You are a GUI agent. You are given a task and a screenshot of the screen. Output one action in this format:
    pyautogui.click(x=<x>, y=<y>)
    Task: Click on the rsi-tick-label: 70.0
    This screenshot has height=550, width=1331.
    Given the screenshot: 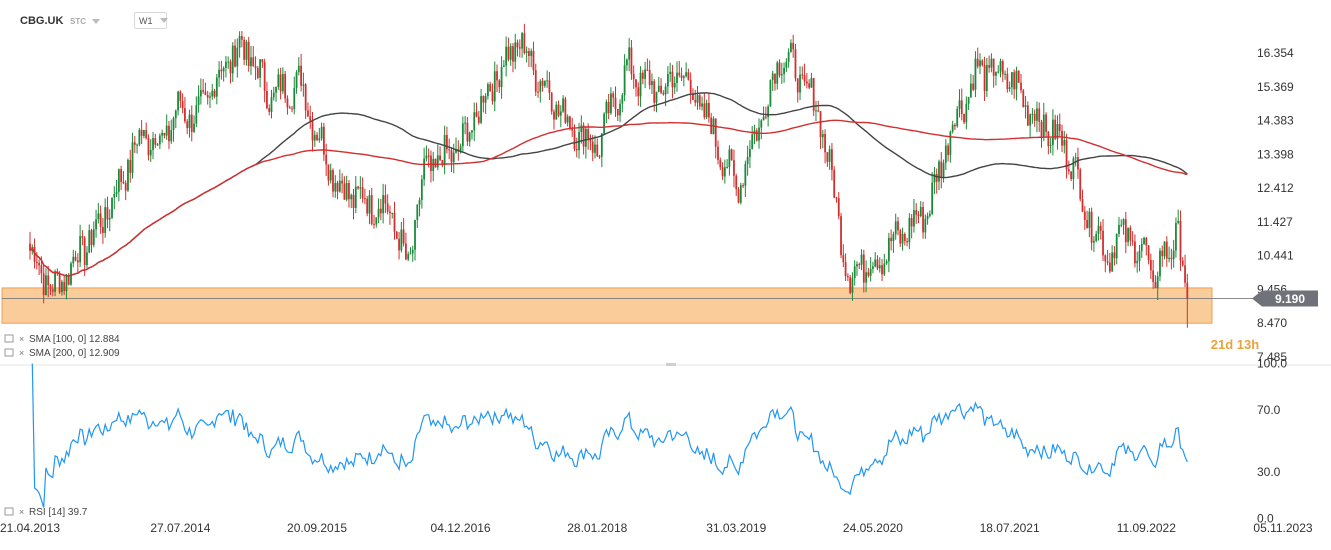 What is the action you would take?
    pyautogui.click(x=1269, y=410)
    